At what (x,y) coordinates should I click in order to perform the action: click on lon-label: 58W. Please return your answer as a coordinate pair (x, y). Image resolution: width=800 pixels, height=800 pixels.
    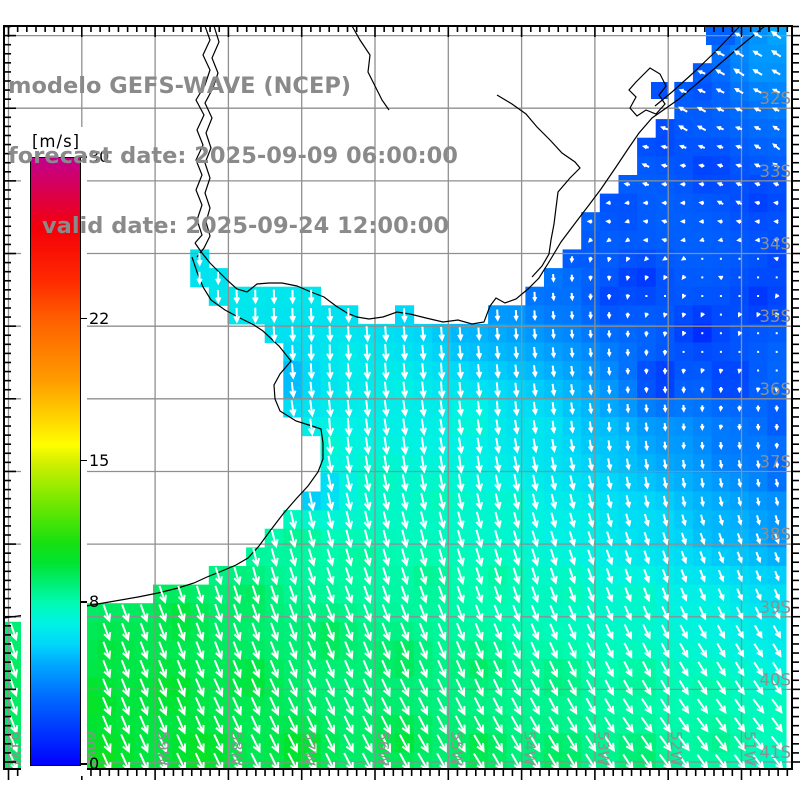
    Looking at the image, I should click on (236, 748).